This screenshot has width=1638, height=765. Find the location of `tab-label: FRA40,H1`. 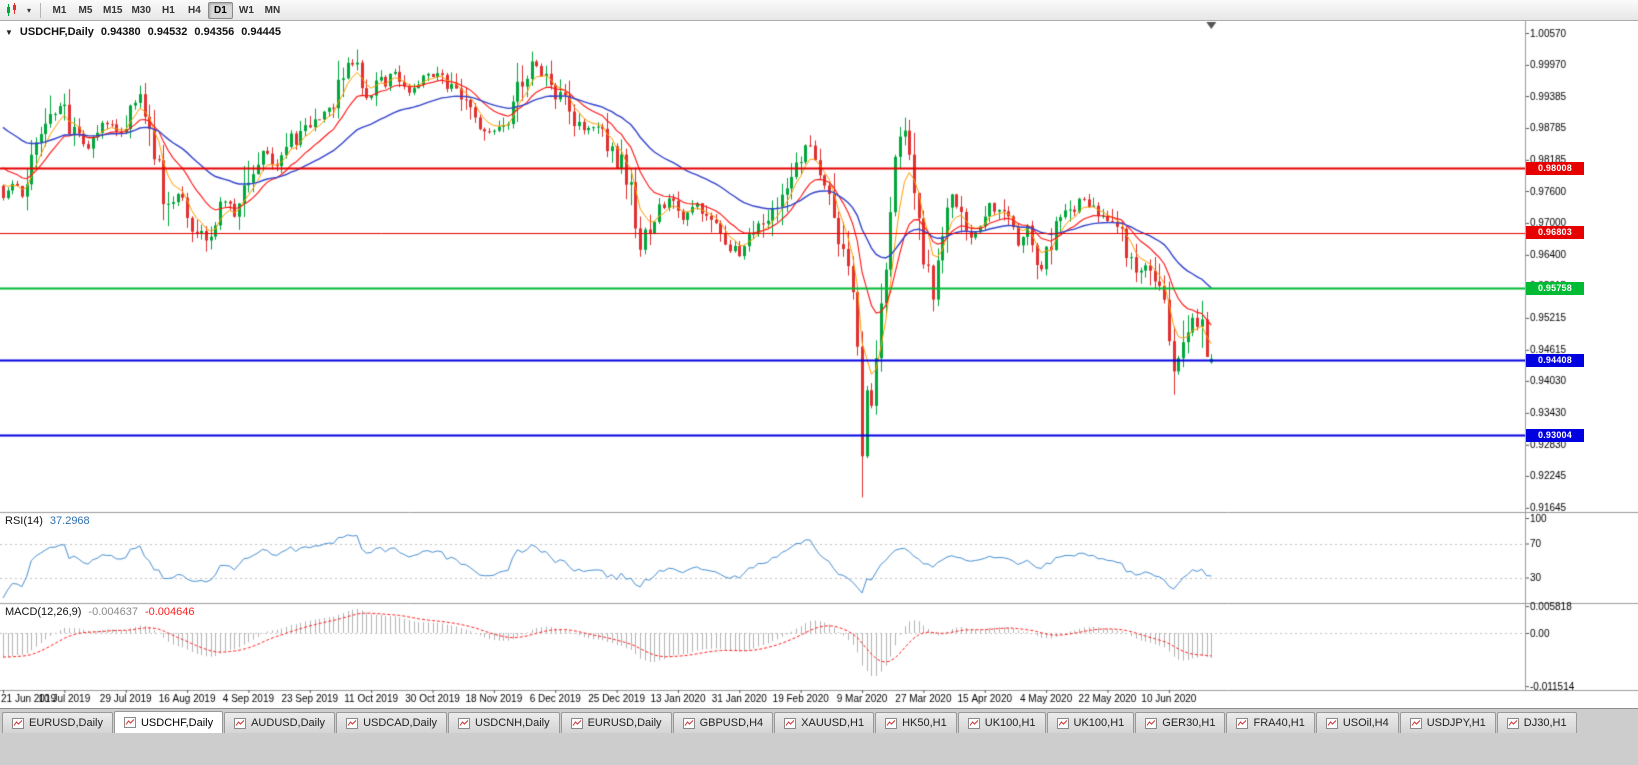

tab-label: FRA40,H1 is located at coordinates (1279, 723).